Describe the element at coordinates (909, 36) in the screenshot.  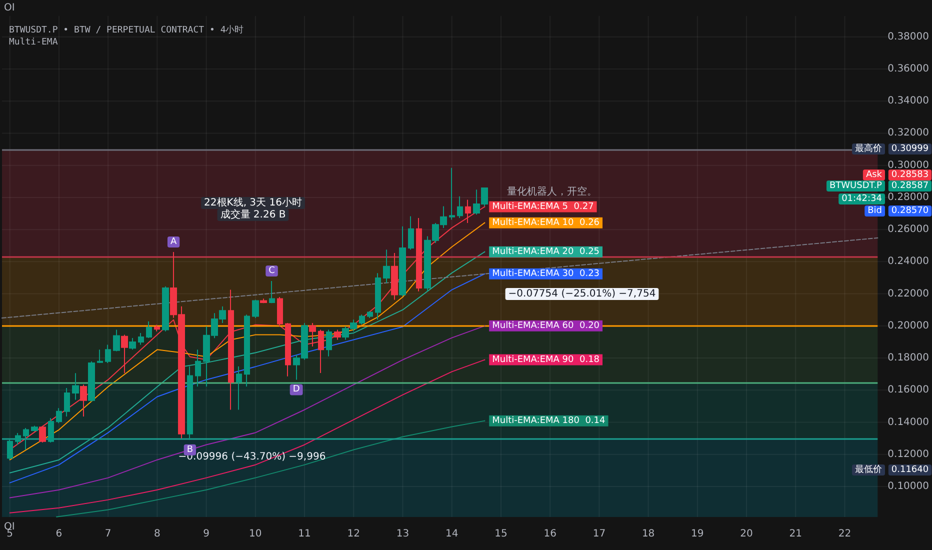
I see `y-tick-label: 0.38000` at that location.